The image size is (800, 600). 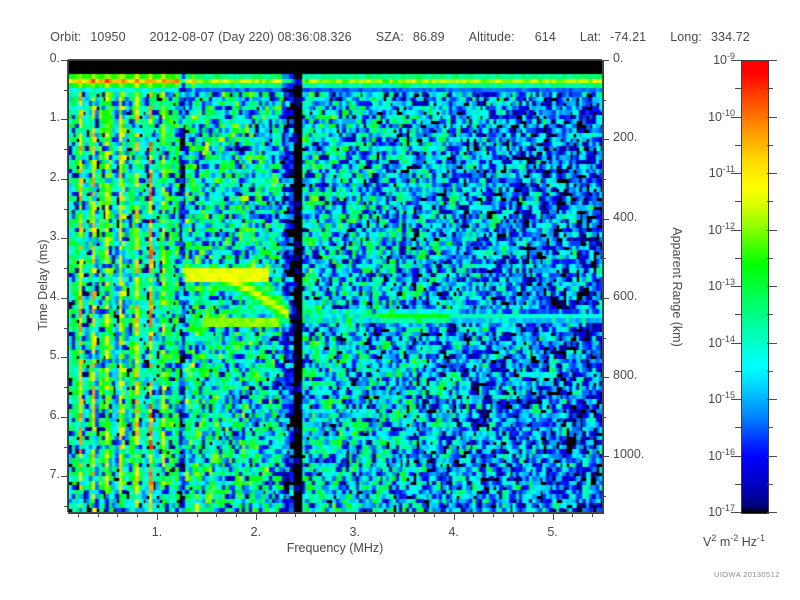 What do you see at coordinates (721, 341) in the screenshot?
I see `colorbar-tick-label: 10-14` at bounding box center [721, 341].